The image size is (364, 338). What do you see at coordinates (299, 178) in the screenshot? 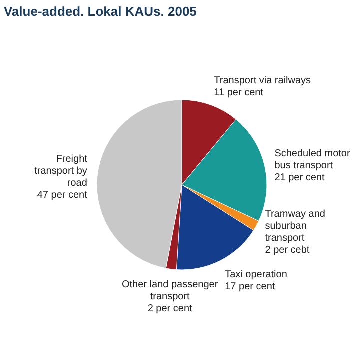
I see `data-label: 21 per cent` at bounding box center [299, 178].